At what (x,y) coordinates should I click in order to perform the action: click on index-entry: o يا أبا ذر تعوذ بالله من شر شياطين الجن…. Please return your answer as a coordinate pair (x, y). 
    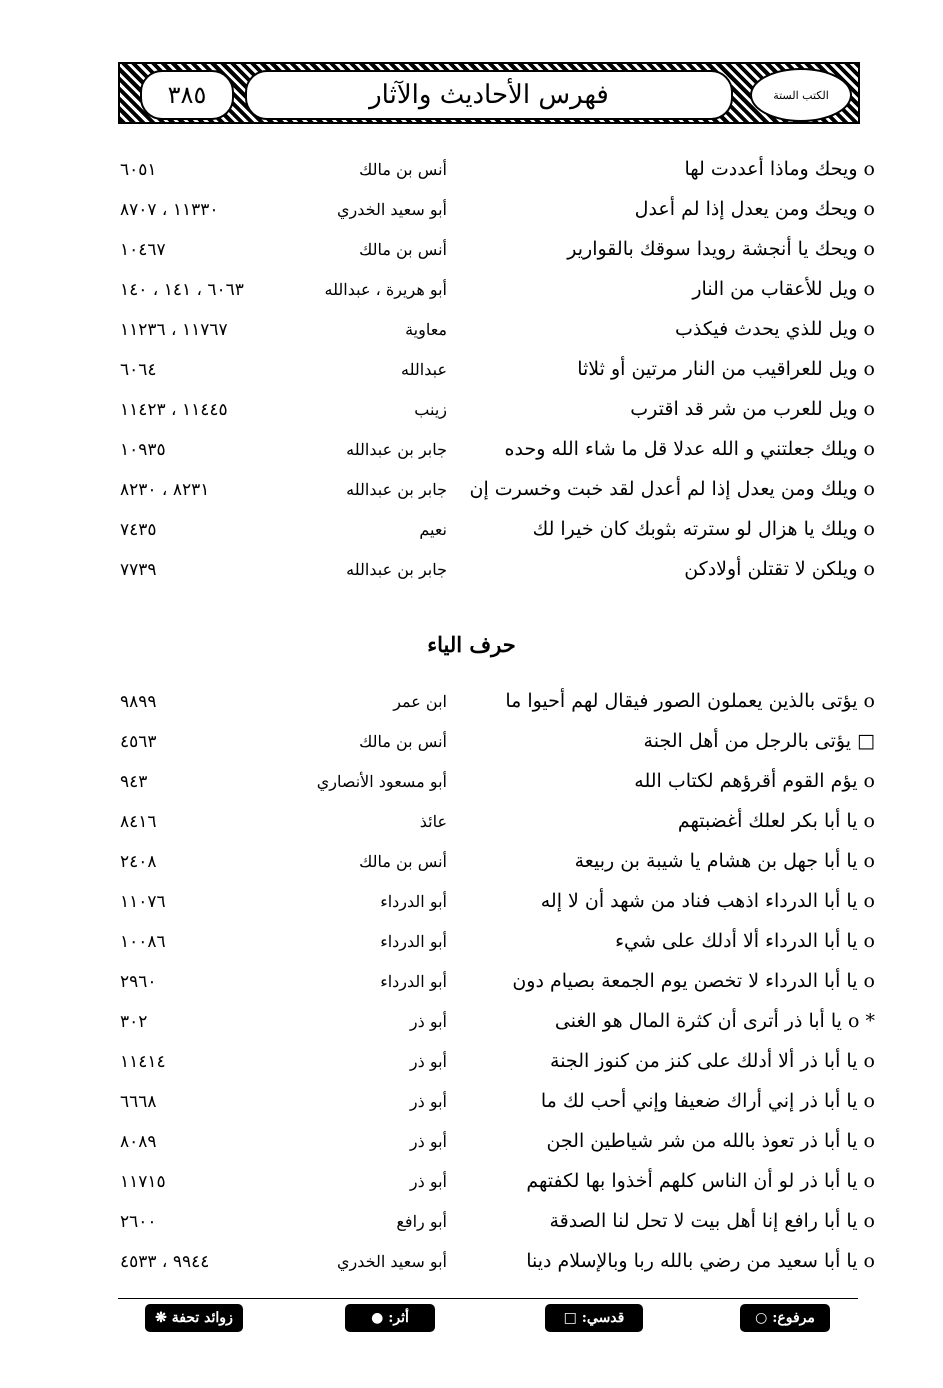
    Looking at the image, I should click on (492, 1144).